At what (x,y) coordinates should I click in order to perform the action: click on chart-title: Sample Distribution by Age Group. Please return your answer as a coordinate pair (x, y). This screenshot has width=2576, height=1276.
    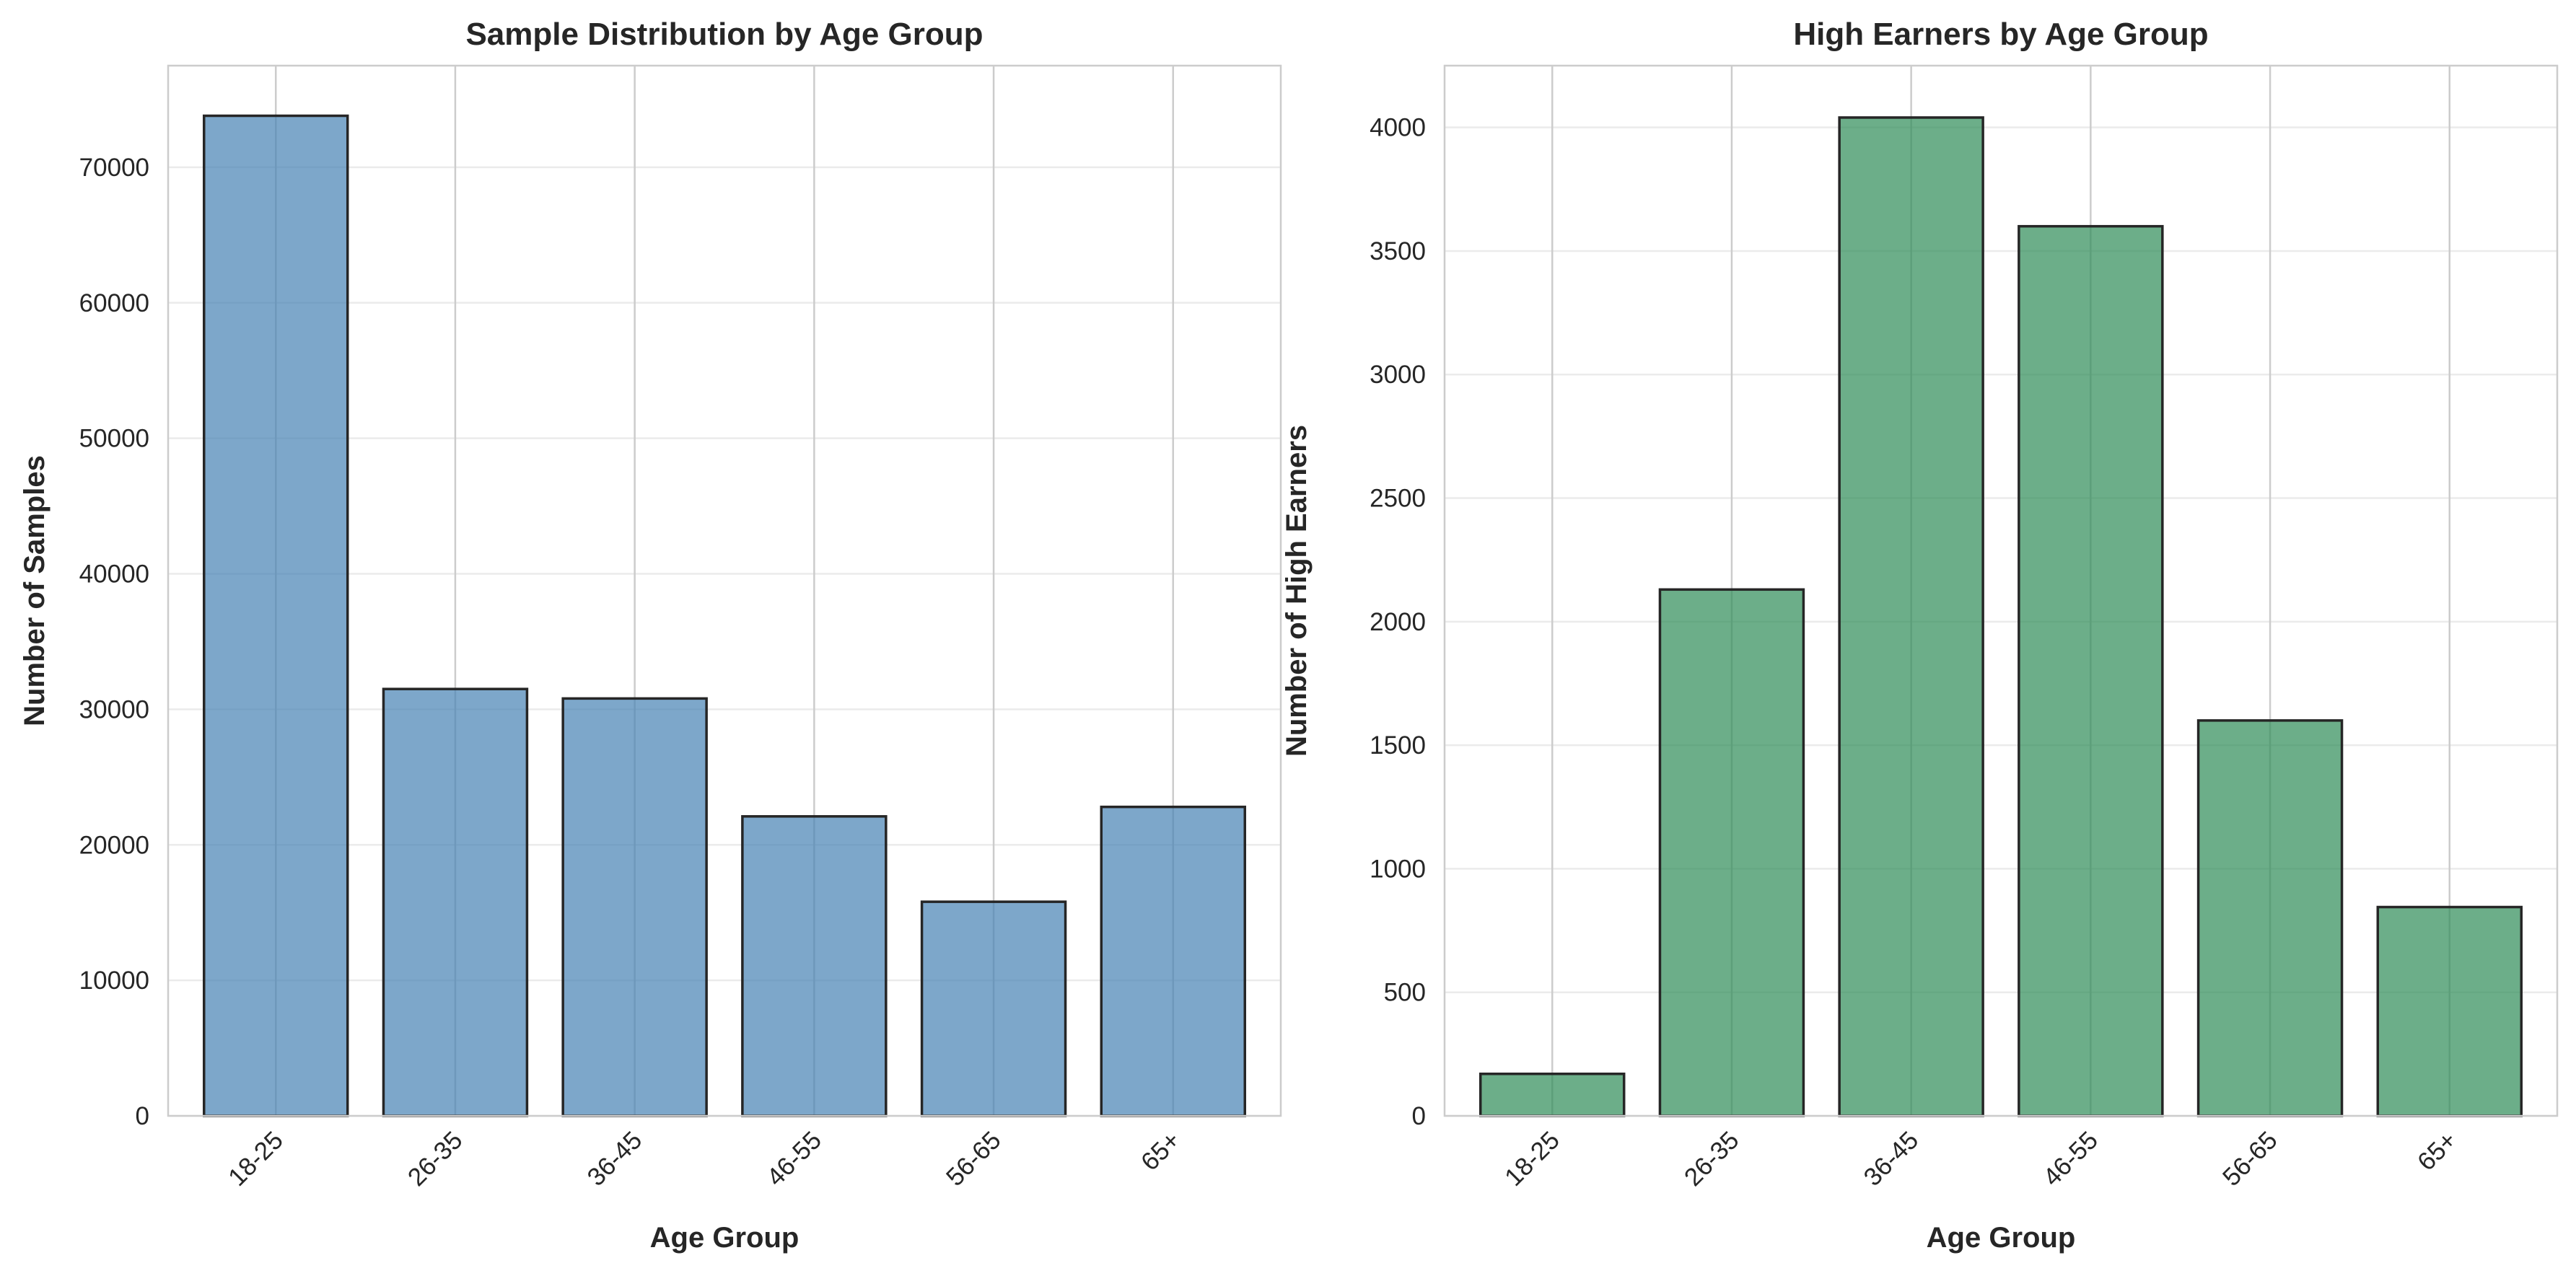
    Looking at the image, I should click on (724, 35).